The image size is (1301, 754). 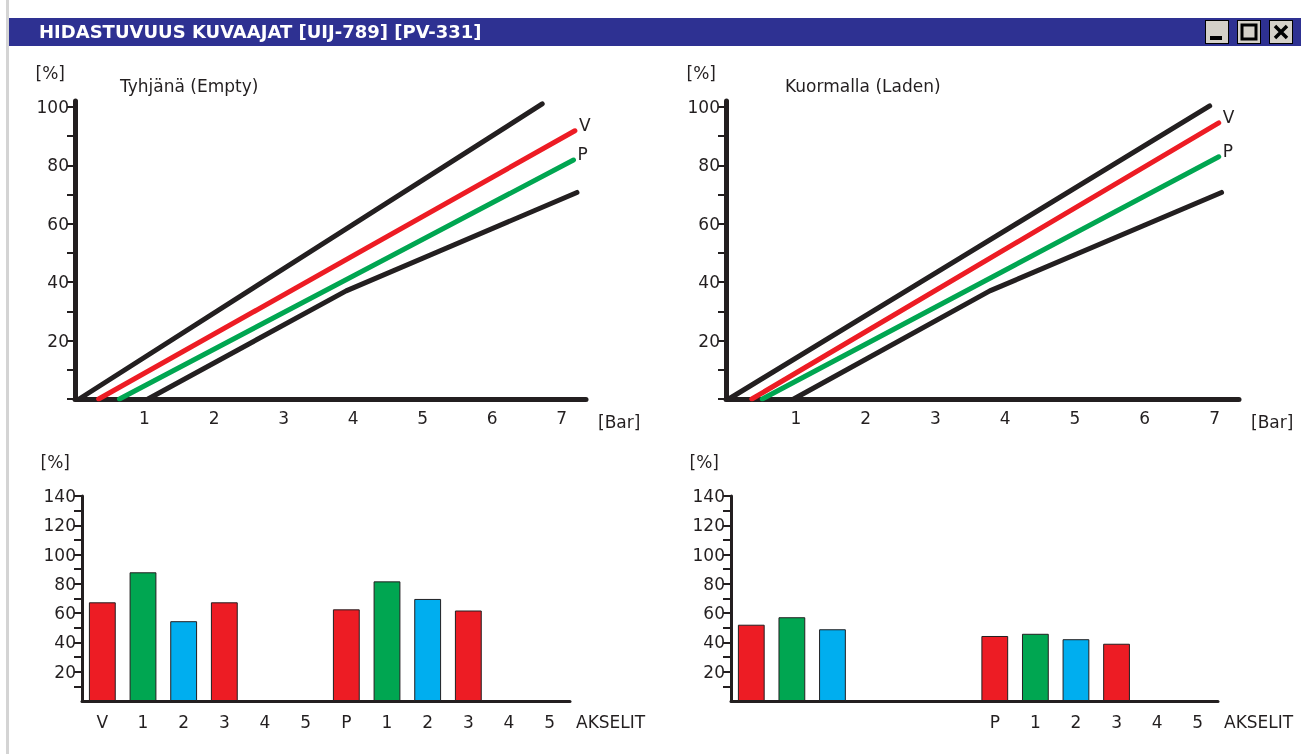 What do you see at coordinates (260, 32) in the screenshot?
I see `chart-title: HIDASTUVUUS KUVAAJAT [UIJ-789] [PV-331]` at bounding box center [260, 32].